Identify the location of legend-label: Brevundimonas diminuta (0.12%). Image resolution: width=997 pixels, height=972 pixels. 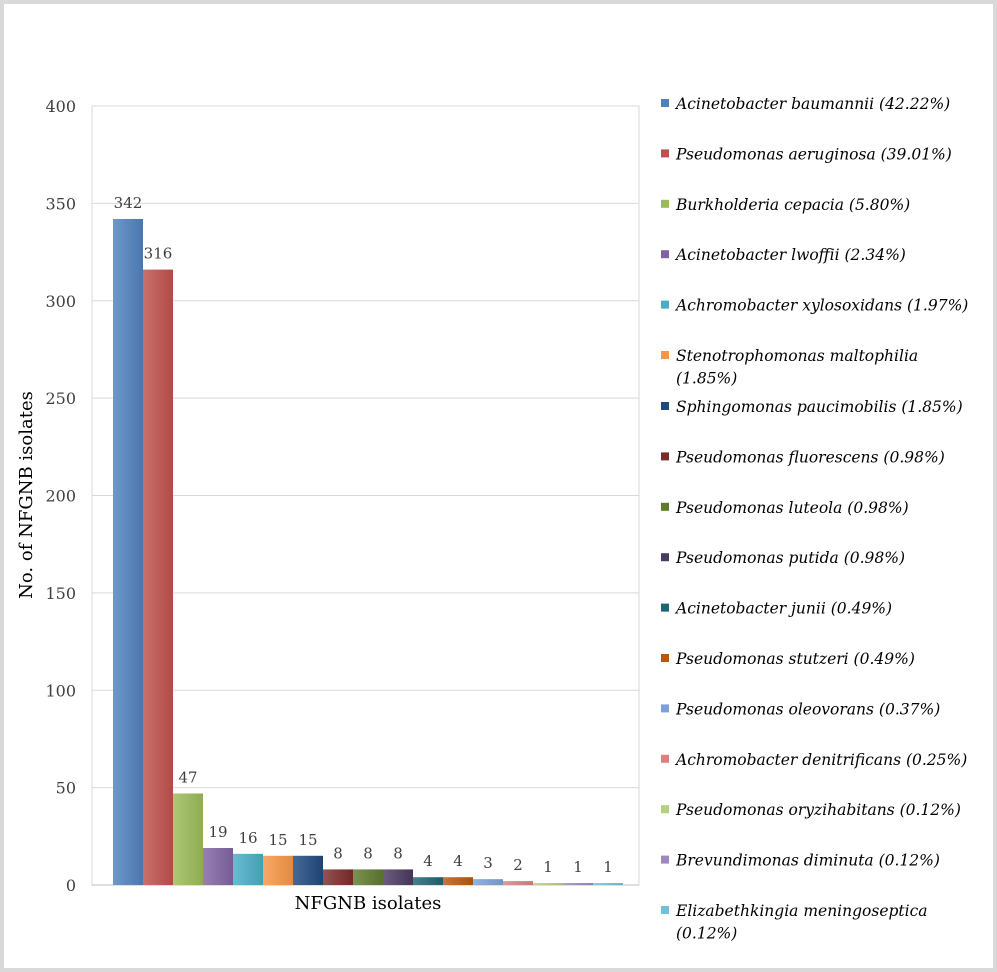
(807, 861).